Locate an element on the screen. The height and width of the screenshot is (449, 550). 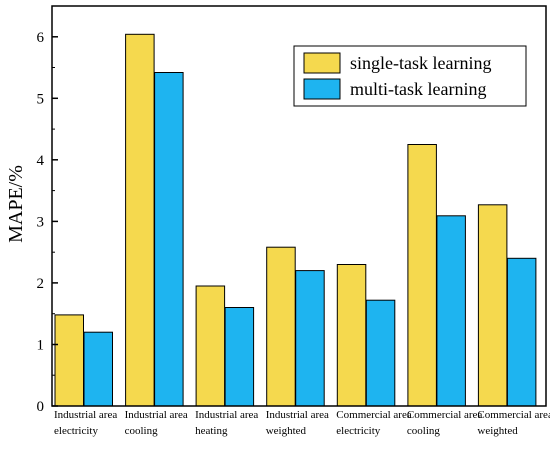
y-axis-title: MAPE/% is located at coordinates (16, 204).